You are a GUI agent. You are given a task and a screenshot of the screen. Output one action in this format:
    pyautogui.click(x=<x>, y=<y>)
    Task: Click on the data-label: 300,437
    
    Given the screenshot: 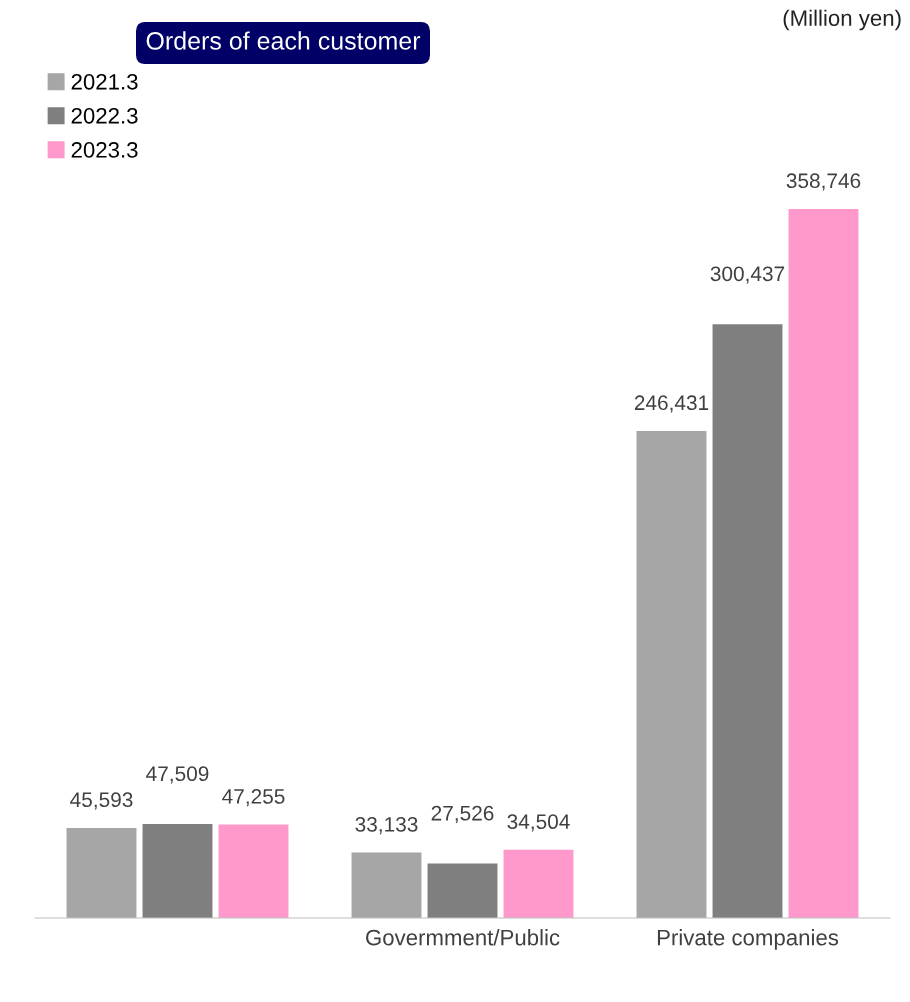 What is the action you would take?
    pyautogui.click(x=747, y=275)
    